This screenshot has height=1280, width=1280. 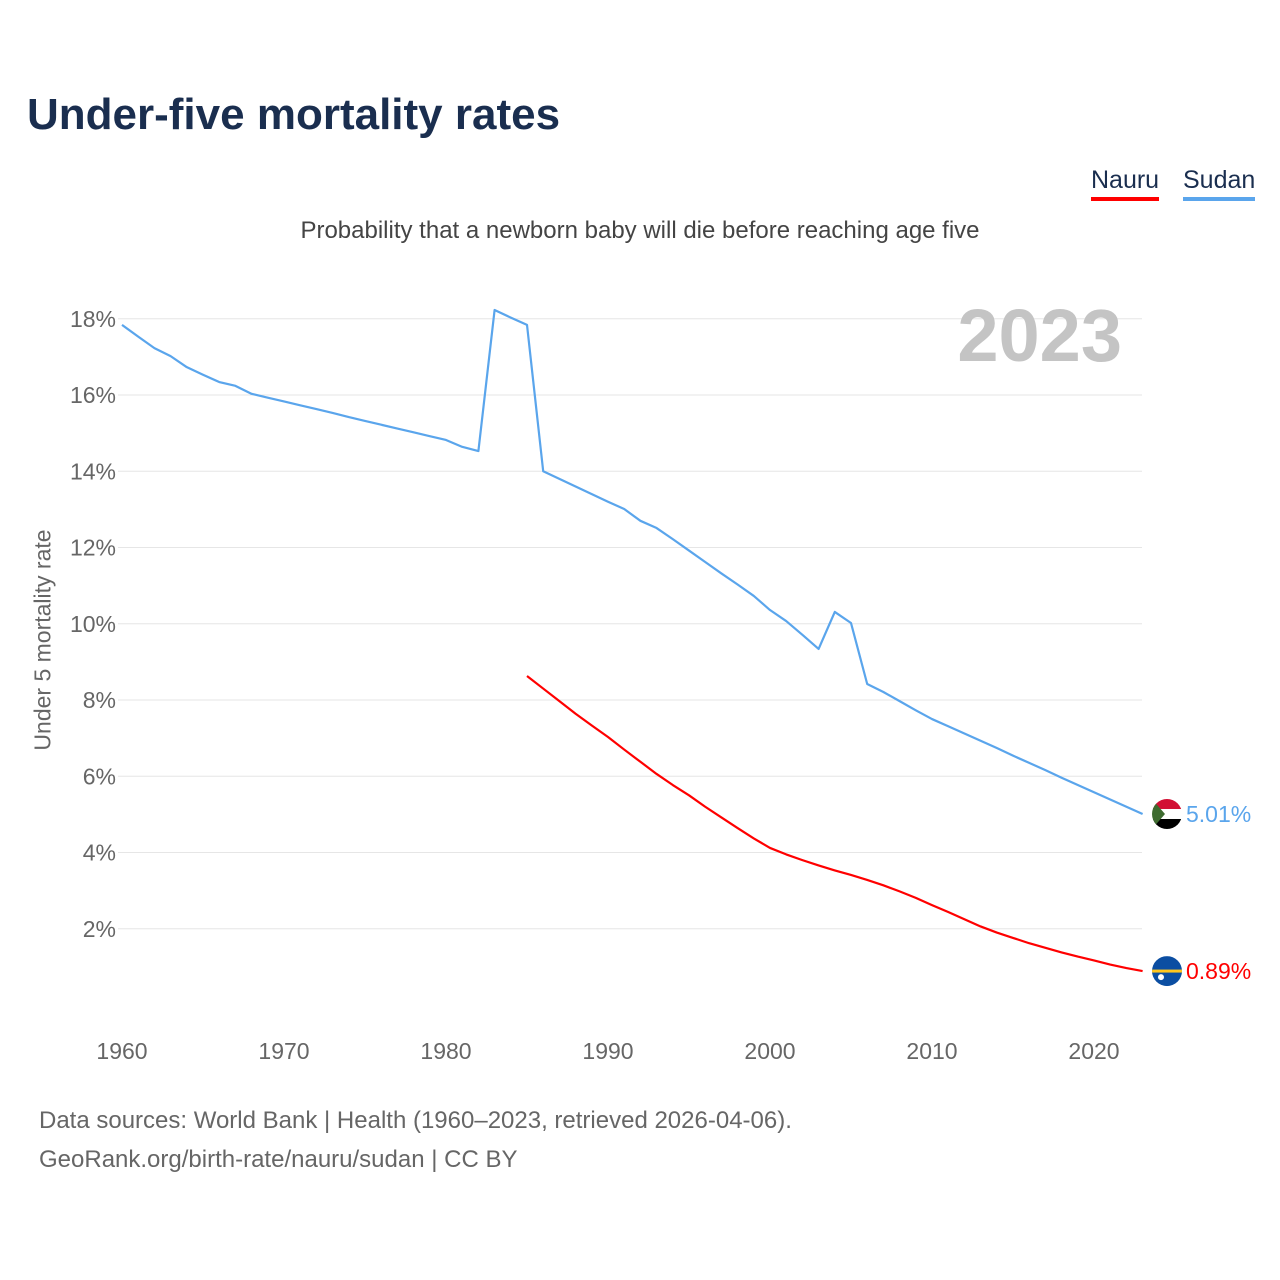 I want to click on end-value-label: 5.01%, so click(x=1218, y=814).